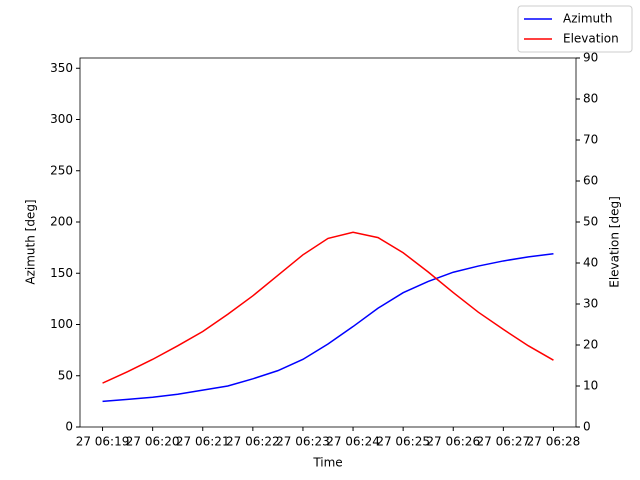 The height and width of the screenshot is (480, 640). What do you see at coordinates (590, 140) in the screenshot?
I see `y2-tick-label: 70` at bounding box center [590, 140].